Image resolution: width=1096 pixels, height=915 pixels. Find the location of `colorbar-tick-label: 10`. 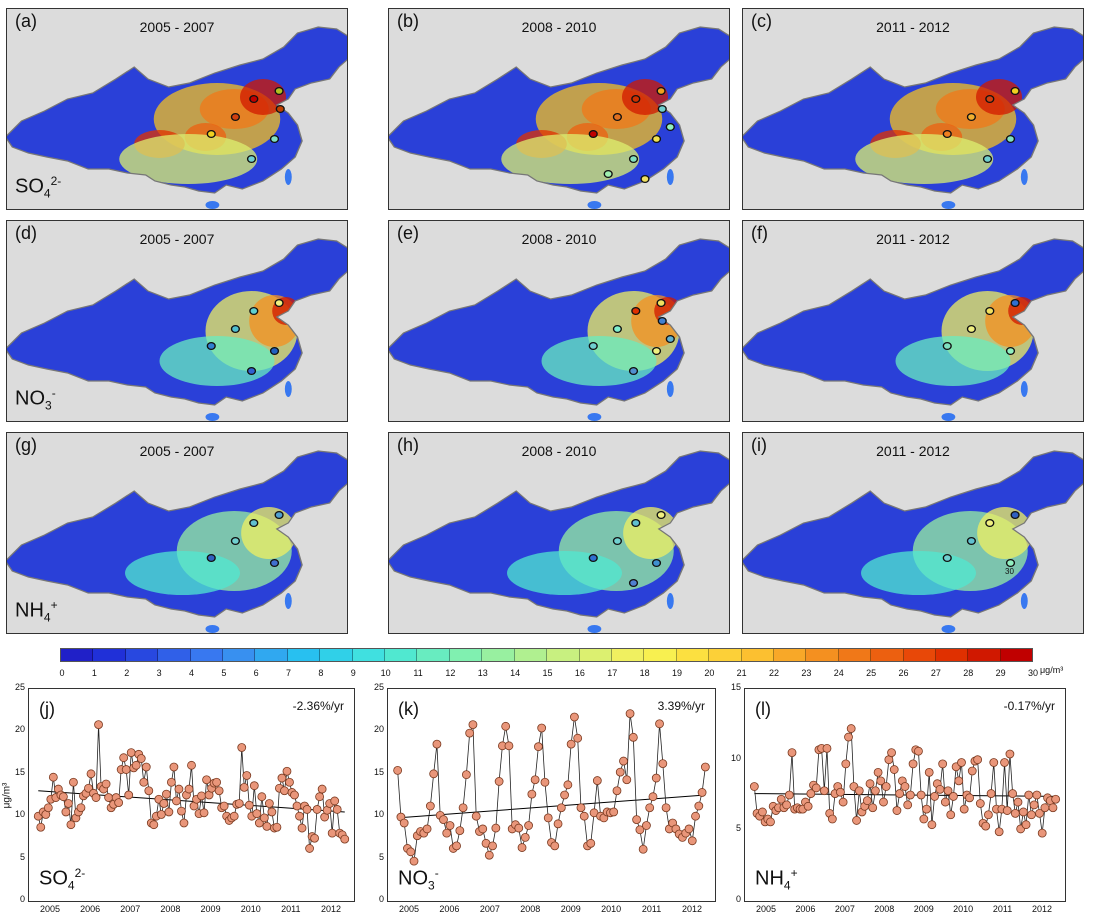

colorbar-tick-label: 10 is located at coordinates (385, 673).